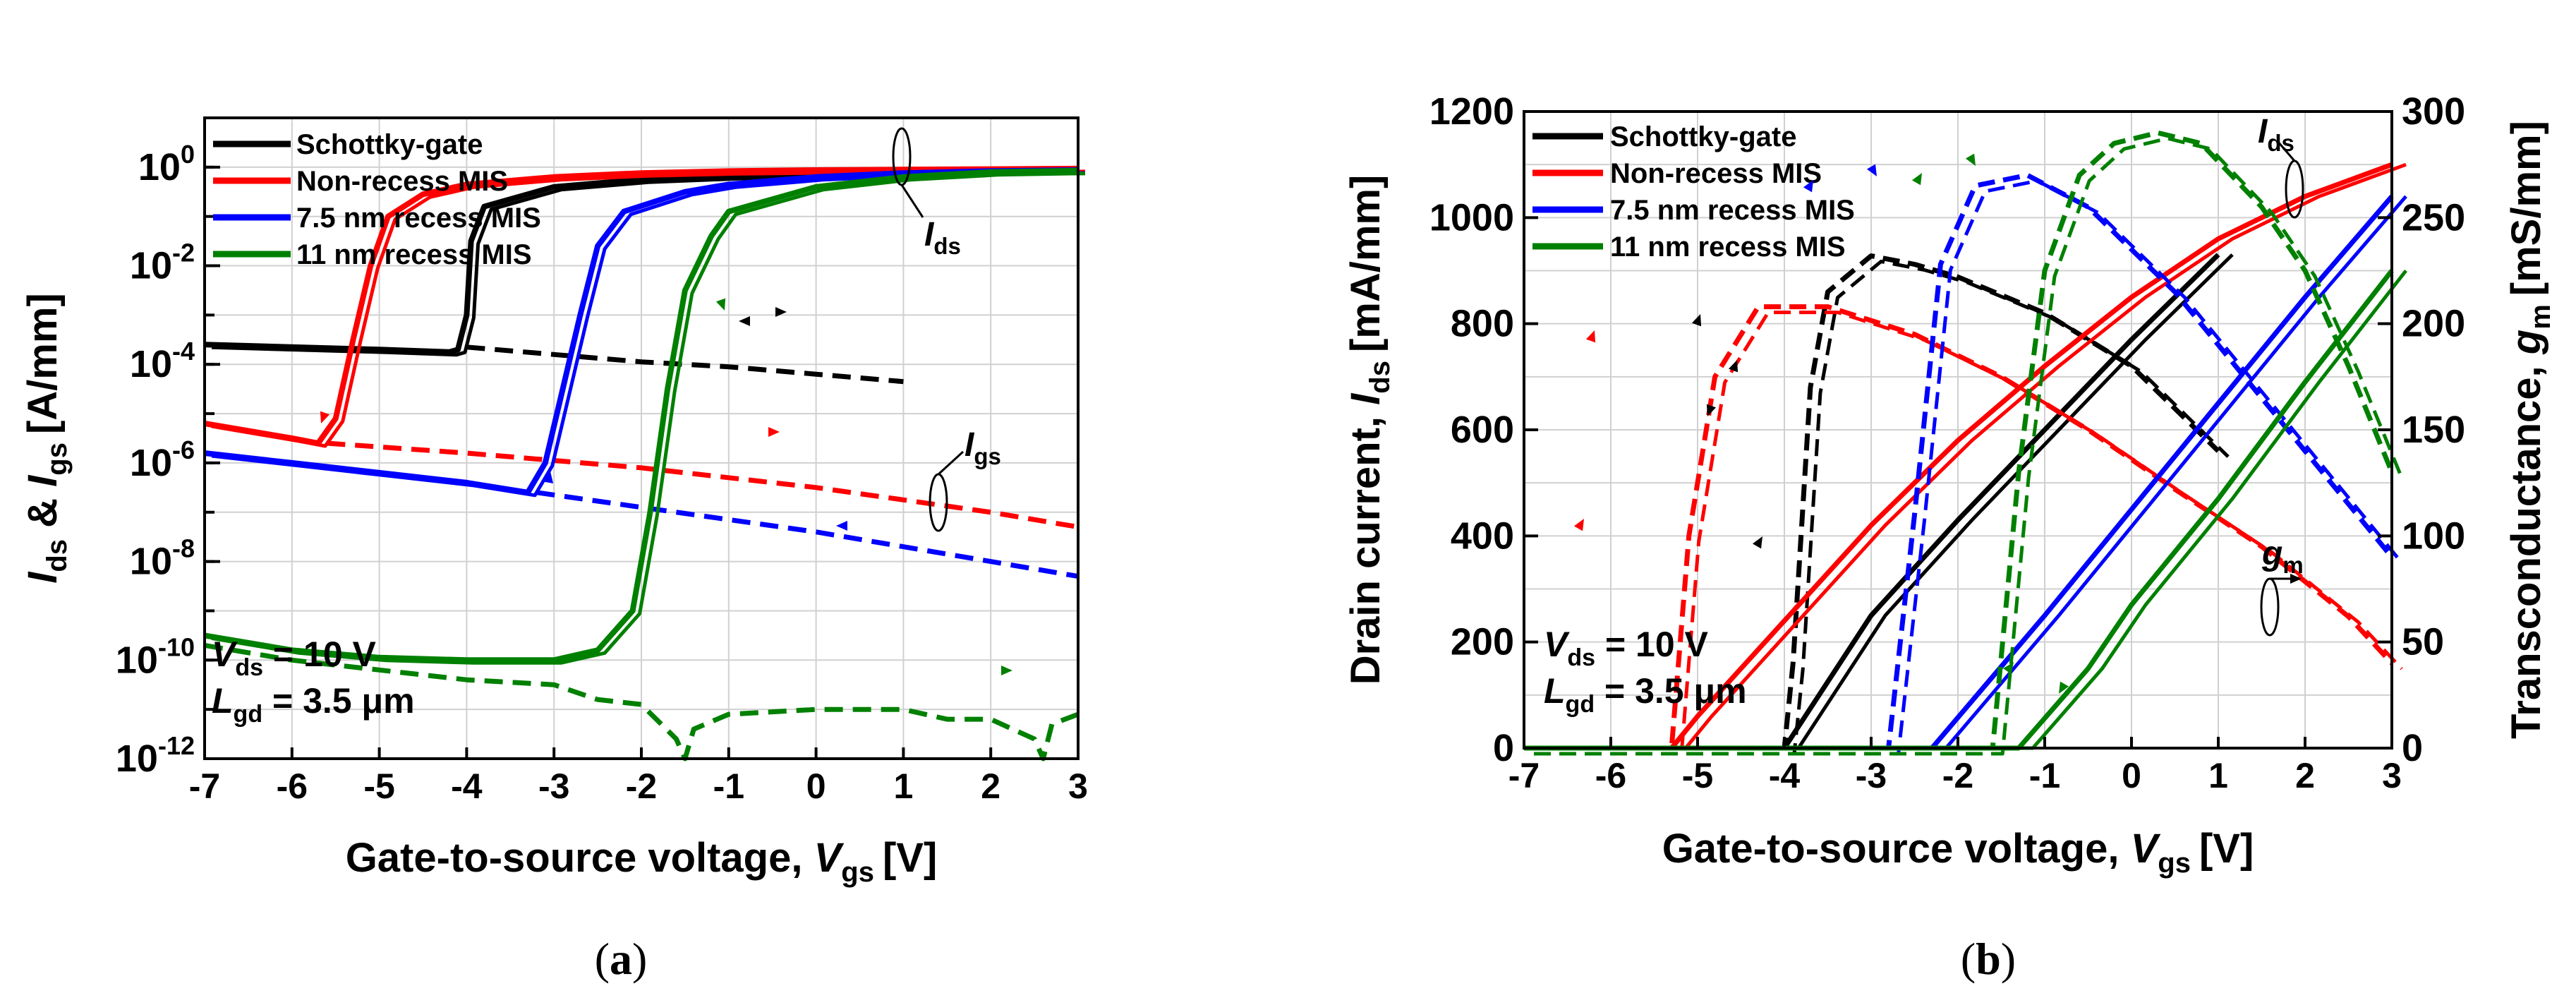 This screenshot has width=2576, height=1005. Describe the element at coordinates (1472, 111) in the screenshot. I see `y-tick-label-left: 1200` at that location.